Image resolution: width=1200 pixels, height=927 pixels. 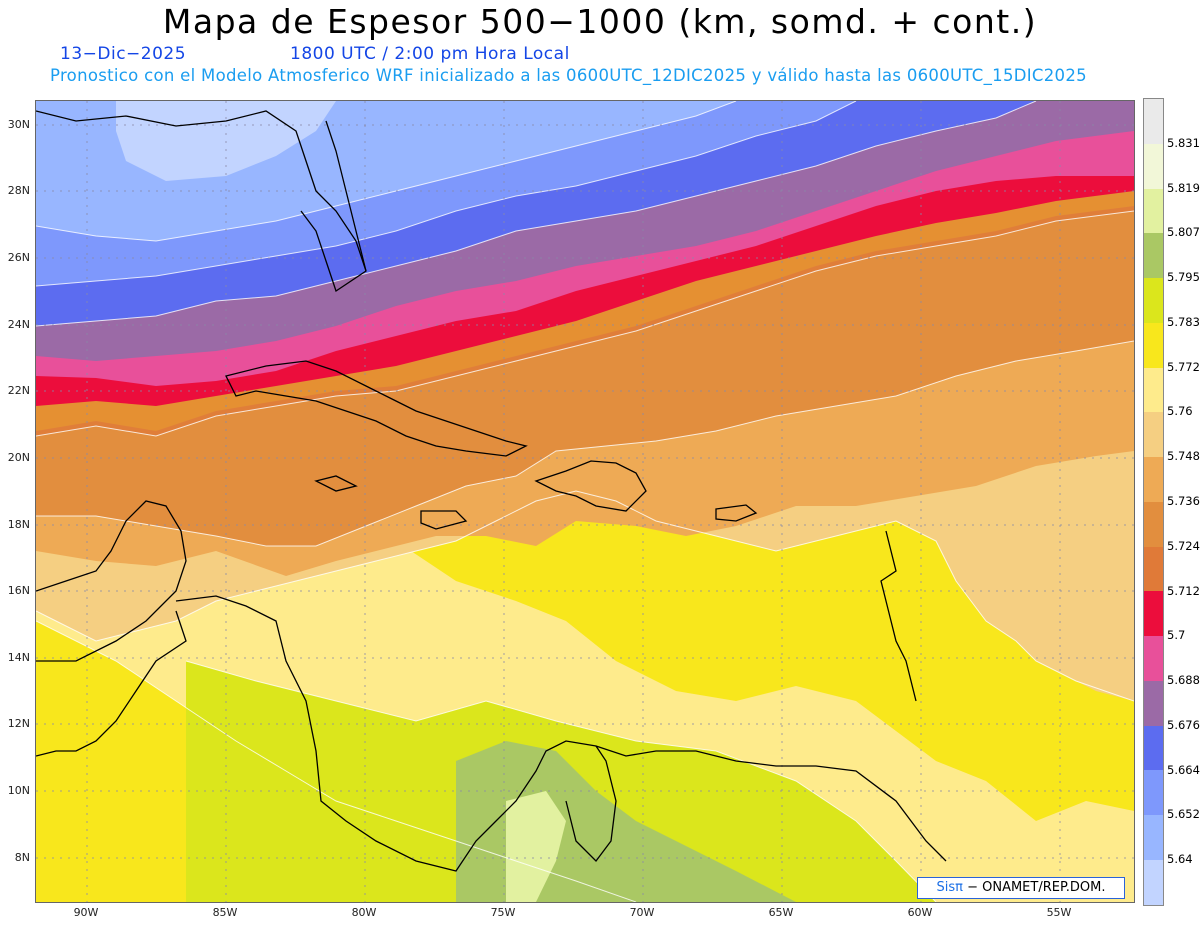 What do you see at coordinates (1183, 321) in the screenshot?
I see `colorbar-label: 5.783` at bounding box center [1183, 321].